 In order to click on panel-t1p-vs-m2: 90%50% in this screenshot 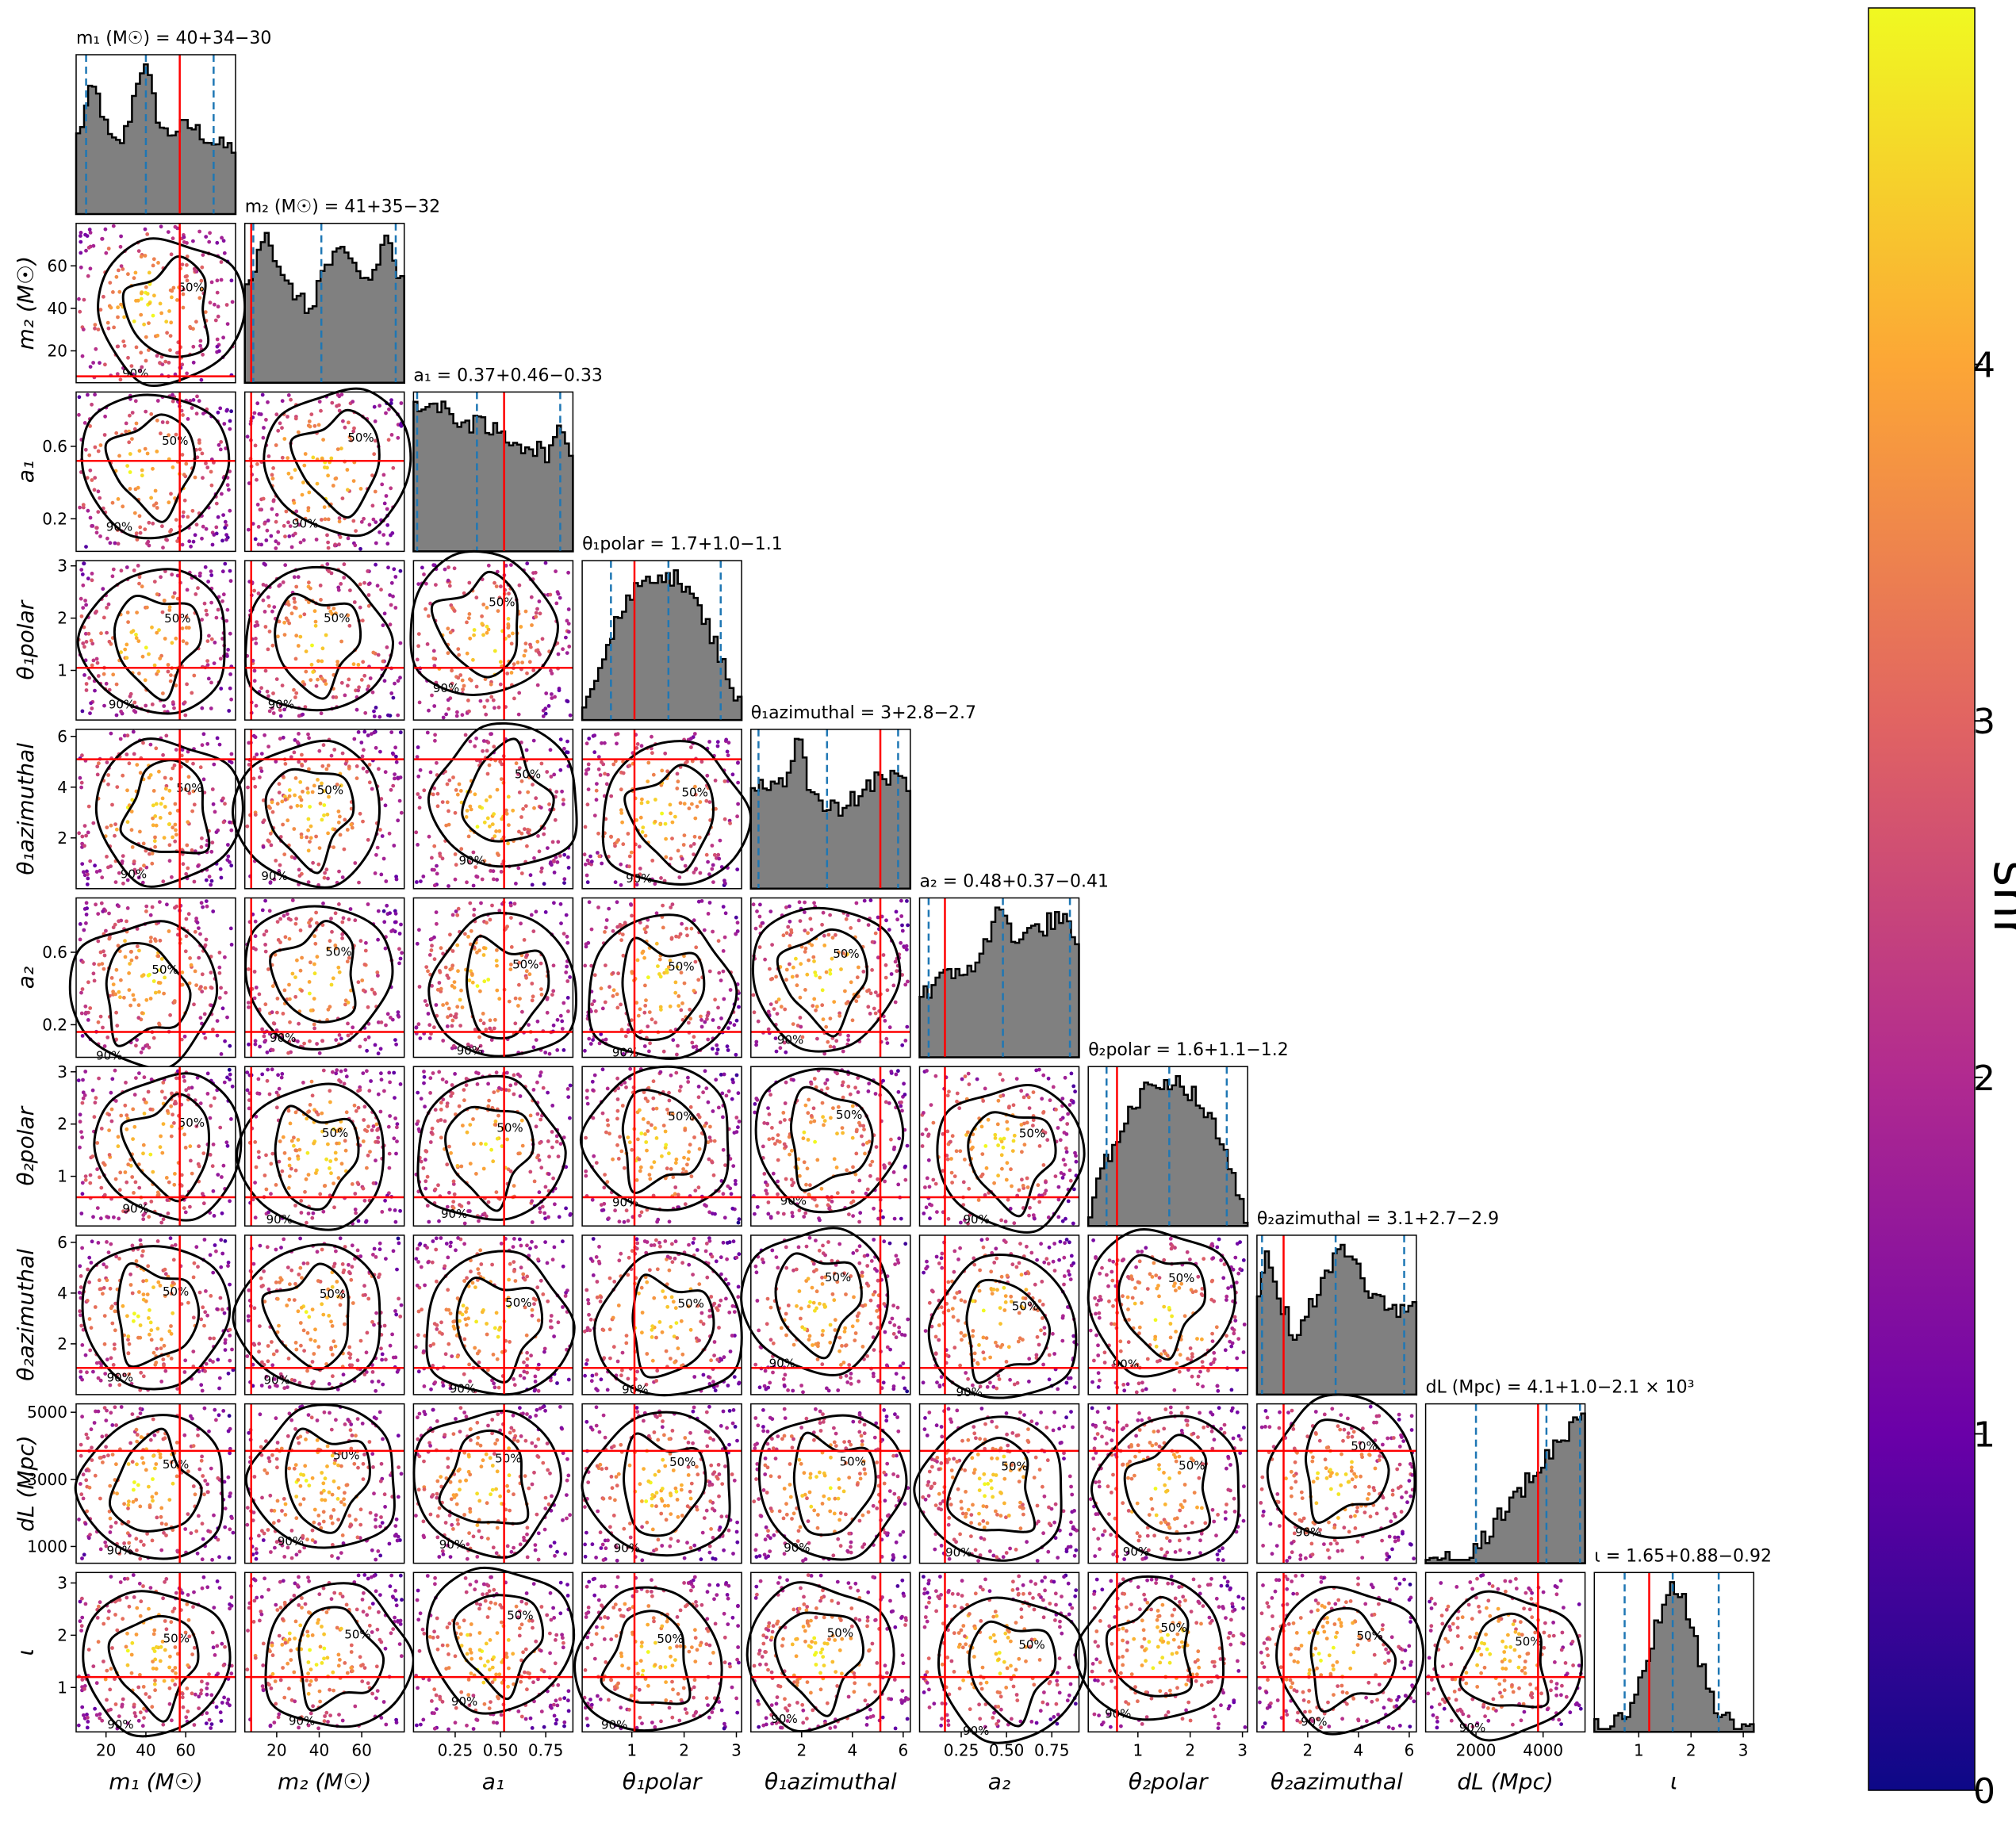, I will do `click(324, 640)`.